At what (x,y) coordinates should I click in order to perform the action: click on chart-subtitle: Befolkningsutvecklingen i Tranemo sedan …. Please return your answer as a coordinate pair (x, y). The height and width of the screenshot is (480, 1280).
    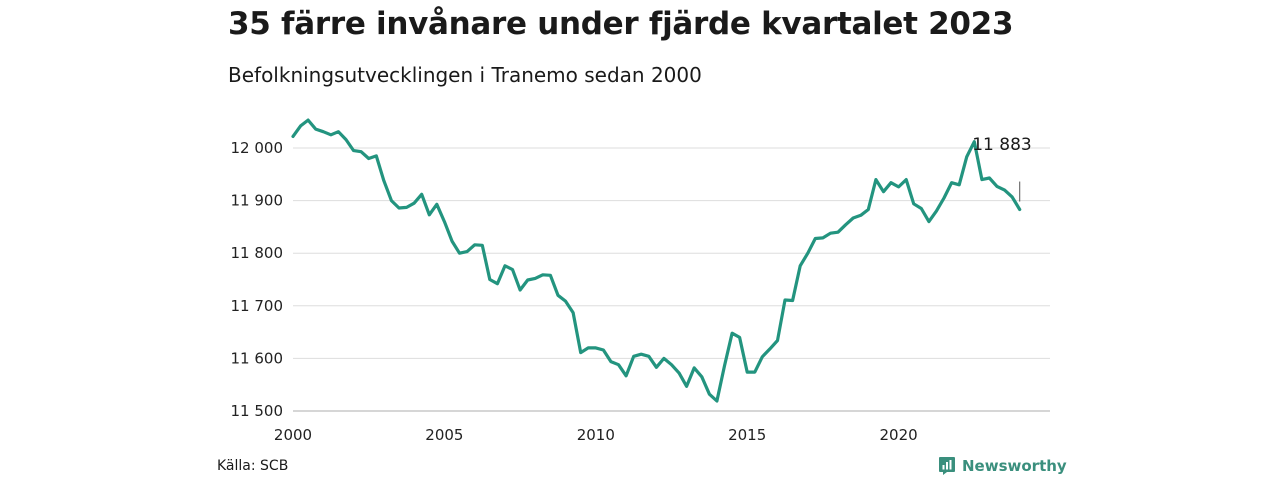
    Looking at the image, I should click on (465, 75).